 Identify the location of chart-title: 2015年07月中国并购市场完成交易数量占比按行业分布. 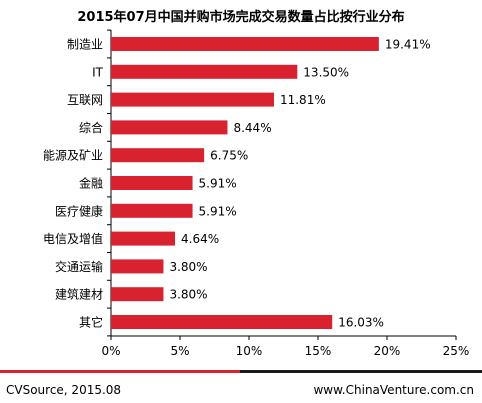
(241, 17).